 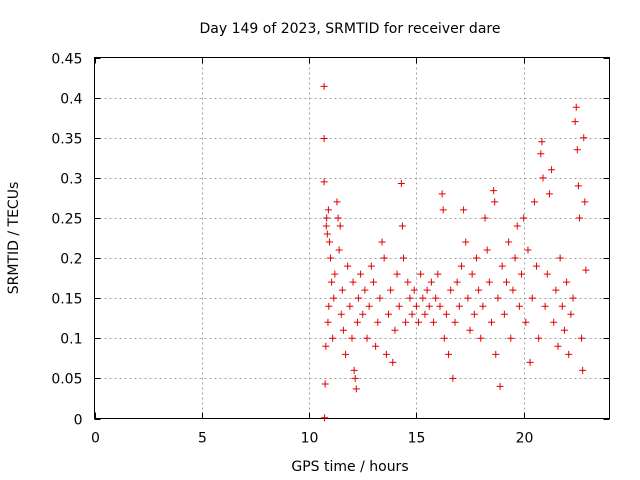 I want to click on y-tick-label: 0.45, so click(x=66, y=60).